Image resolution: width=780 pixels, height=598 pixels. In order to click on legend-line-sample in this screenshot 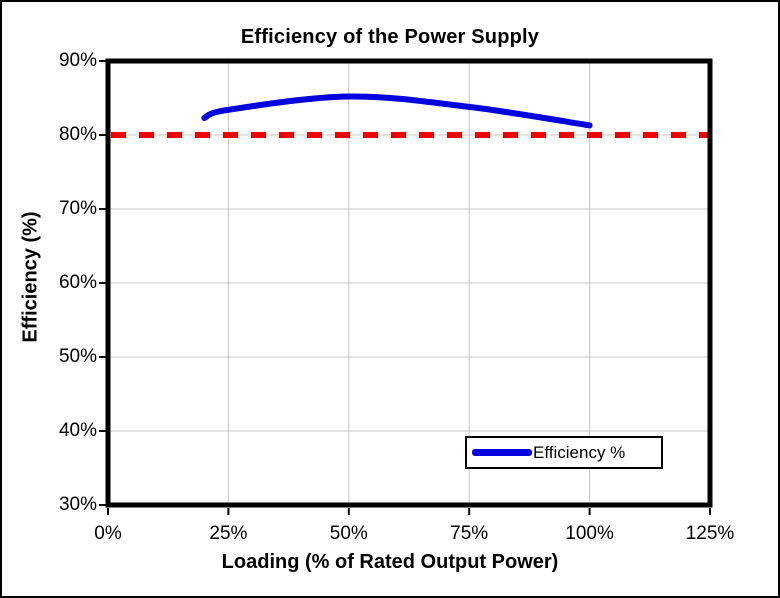, I will do `click(502, 452)`.